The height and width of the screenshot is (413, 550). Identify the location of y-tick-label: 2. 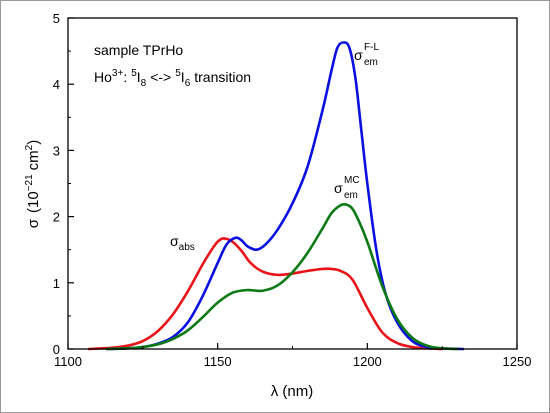
(56, 217).